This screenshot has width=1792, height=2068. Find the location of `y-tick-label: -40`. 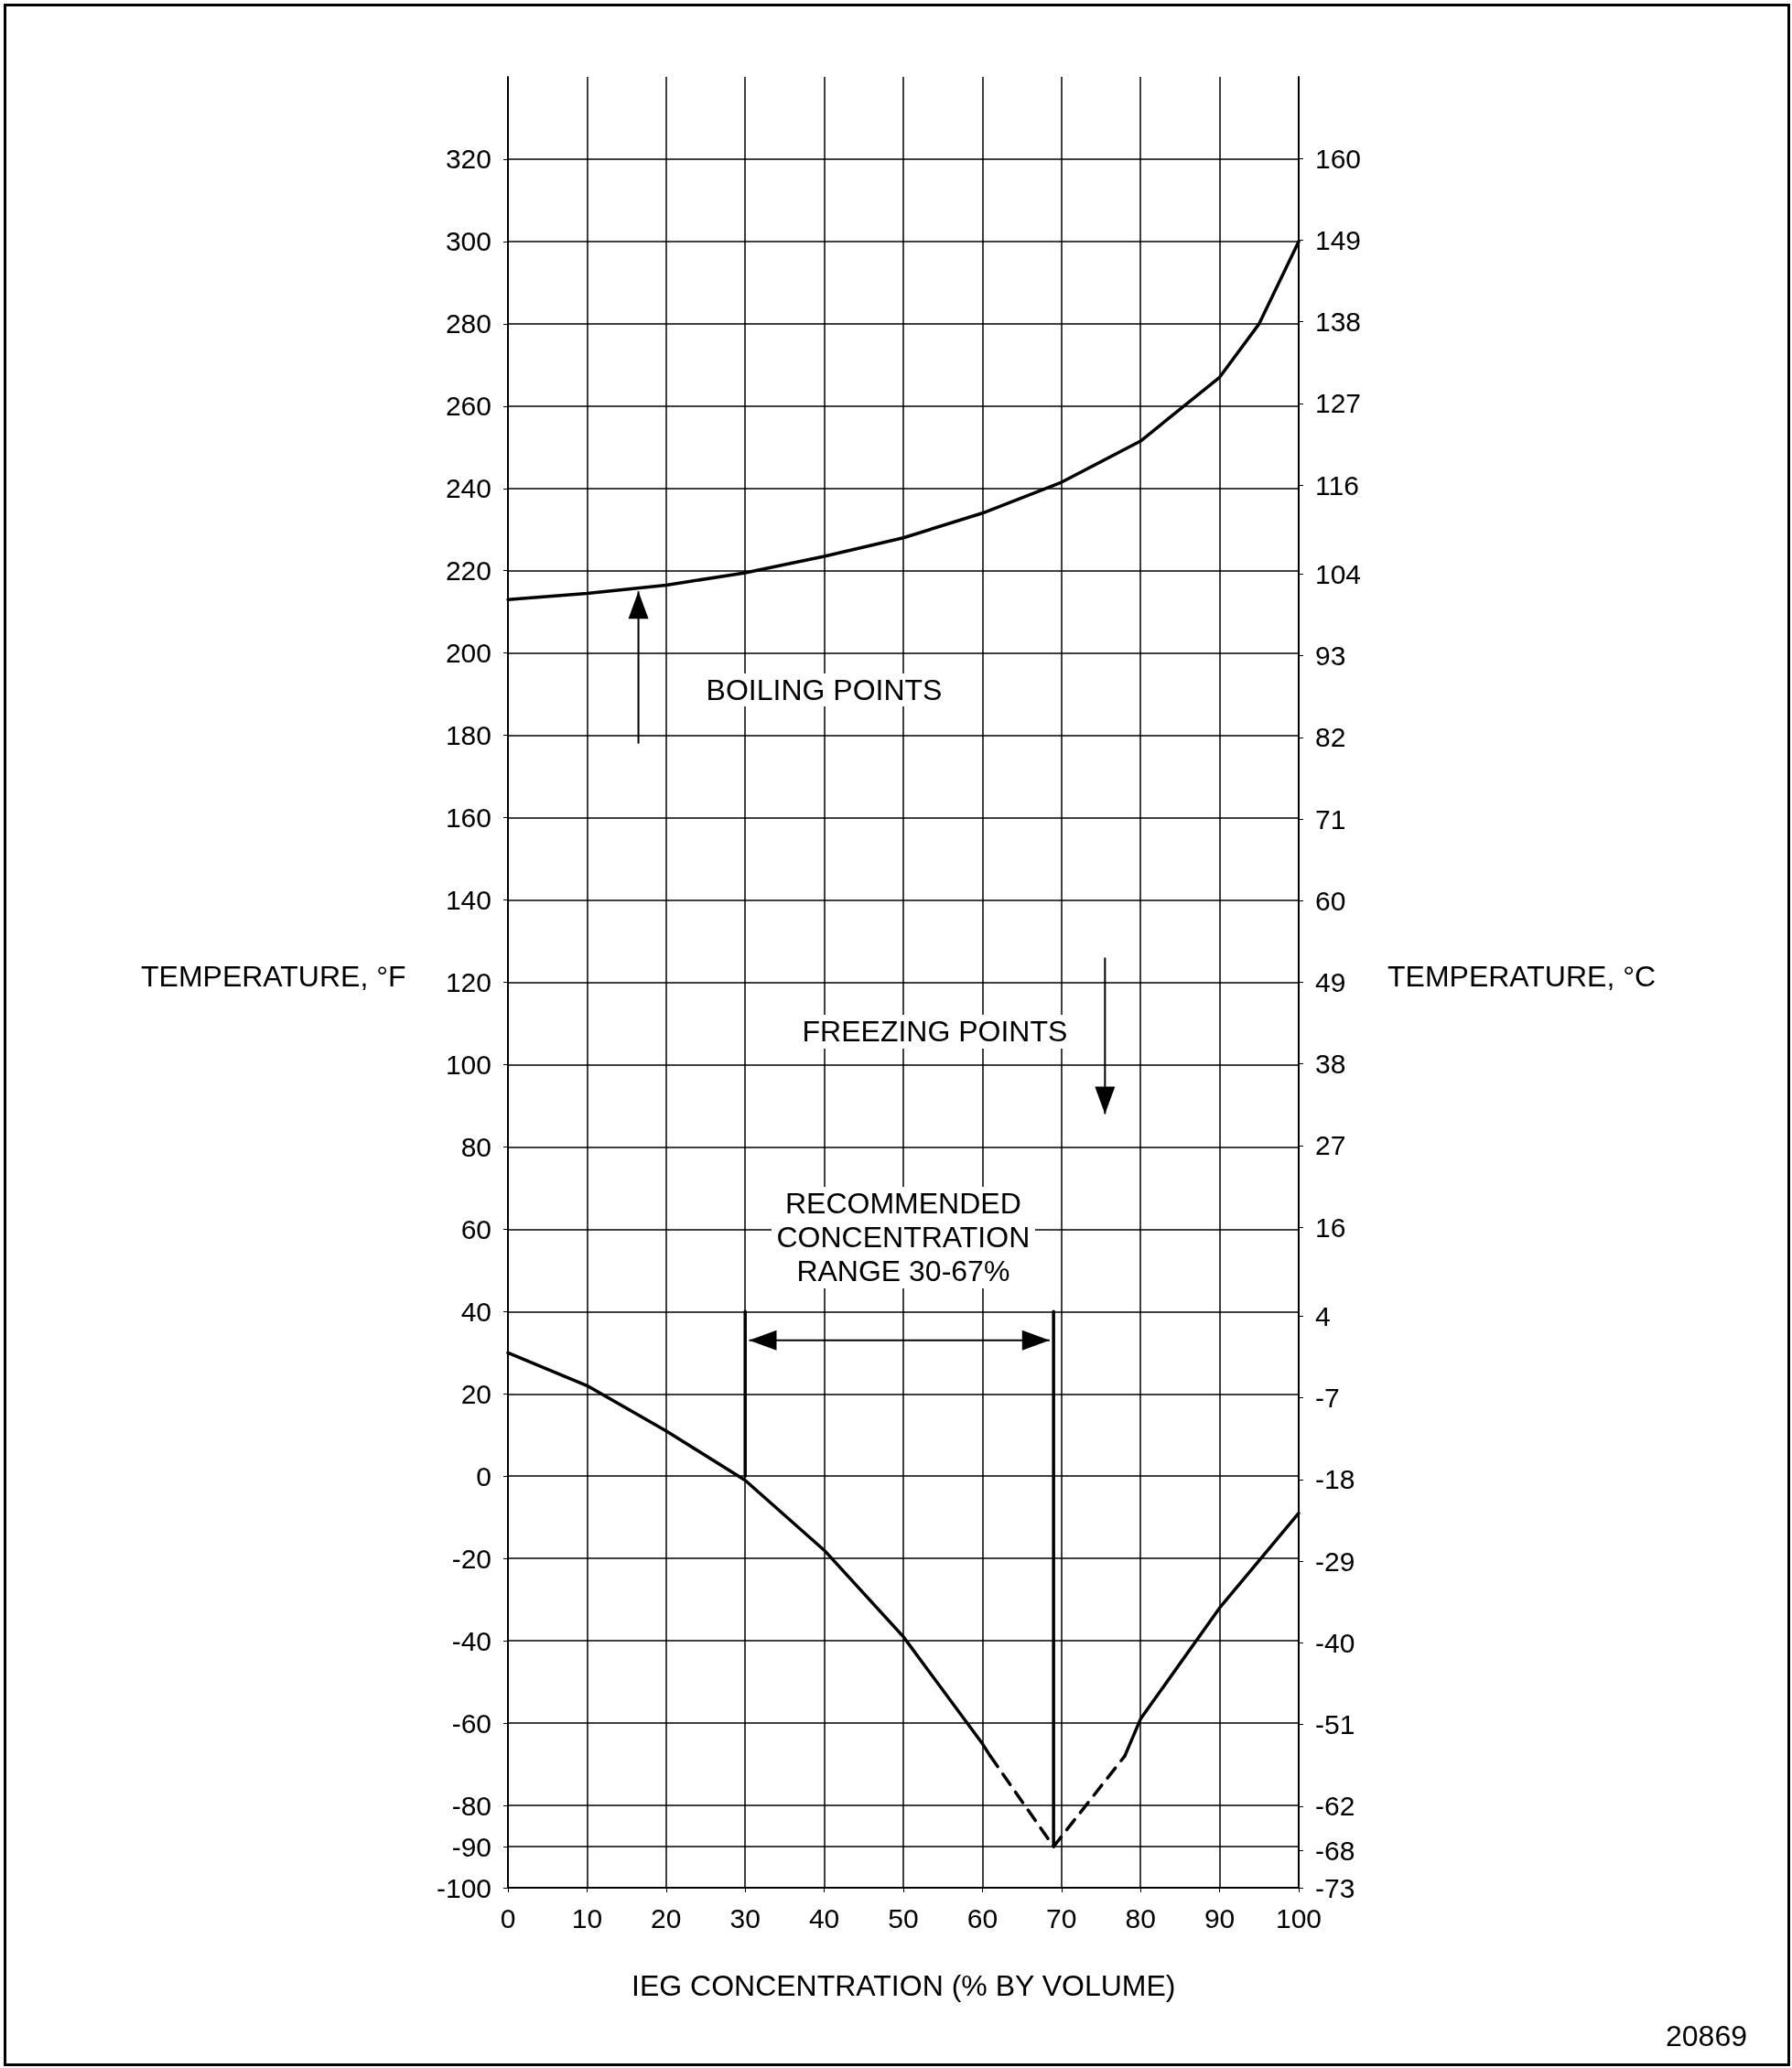

y-tick-label: -40 is located at coordinates (471, 1641).